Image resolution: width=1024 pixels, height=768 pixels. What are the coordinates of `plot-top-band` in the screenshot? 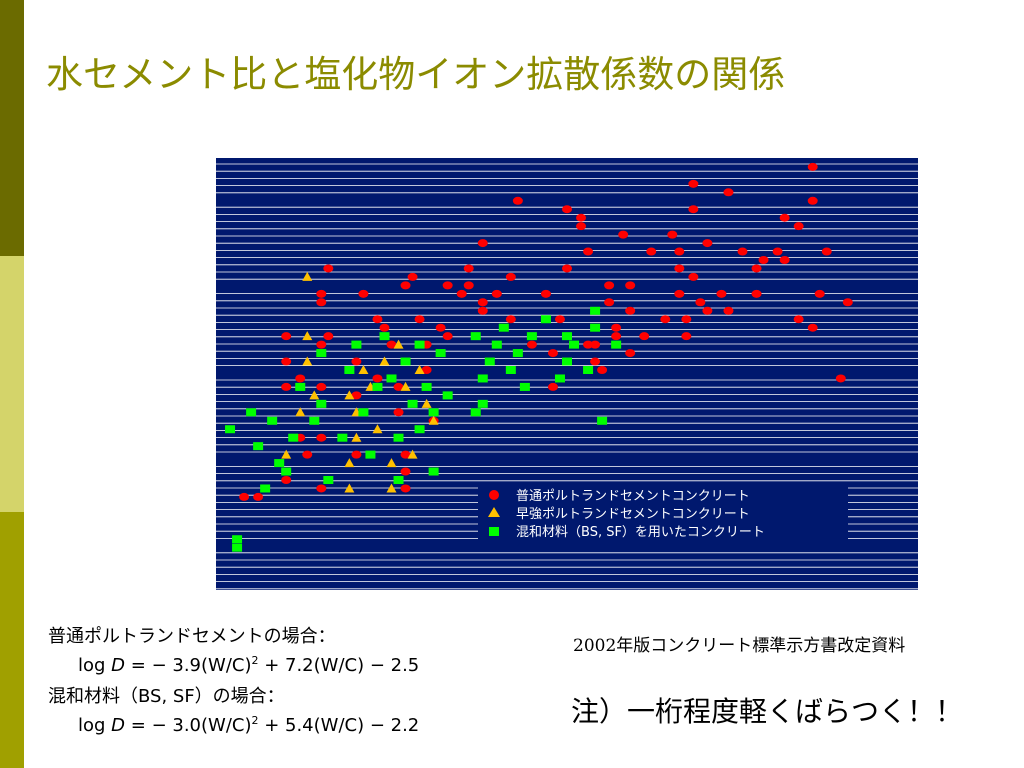 It's located at (567, 154).